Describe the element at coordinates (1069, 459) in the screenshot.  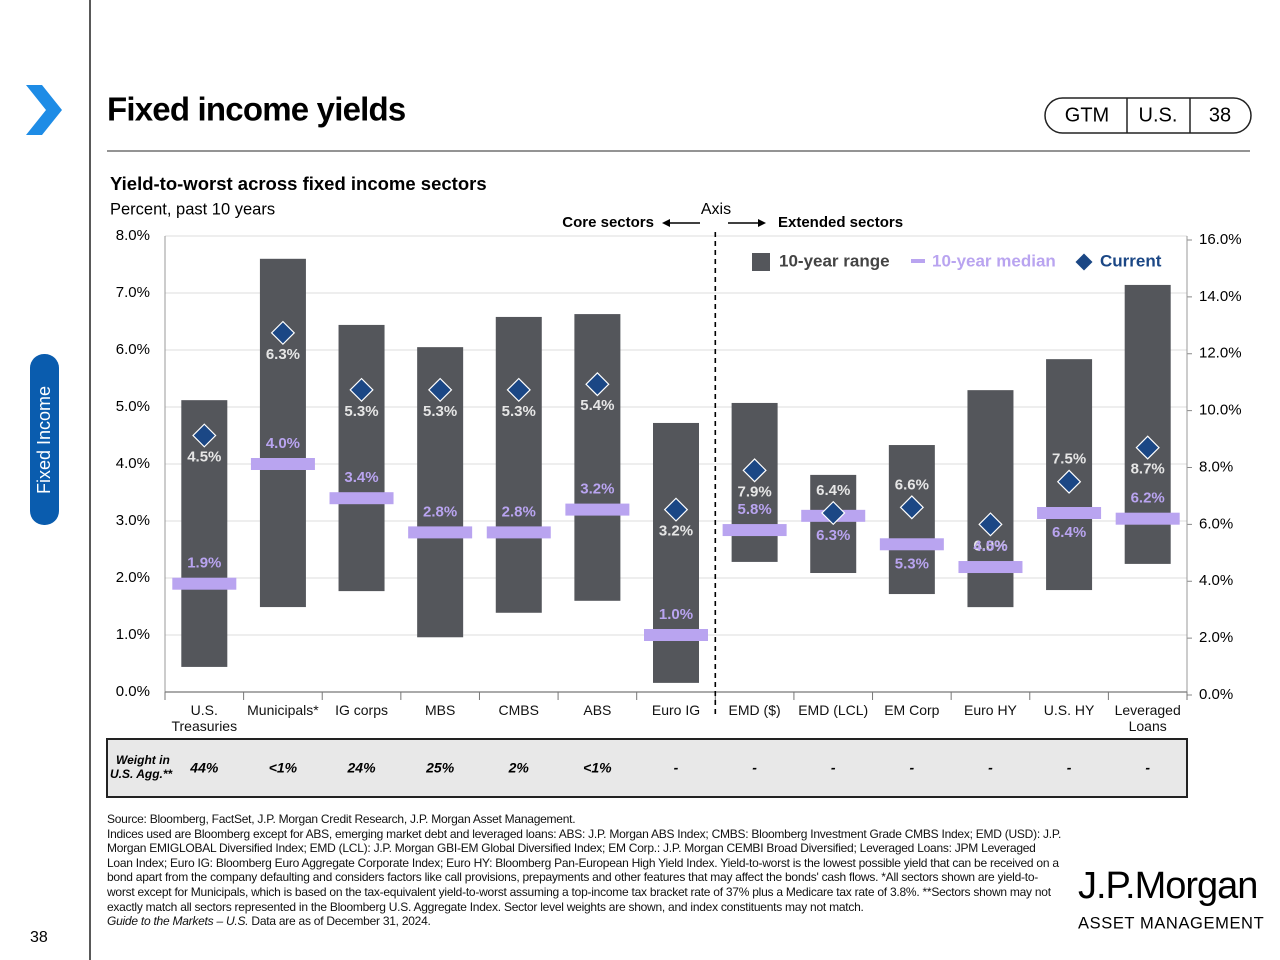
I see `current-label: 7.5%` at that location.